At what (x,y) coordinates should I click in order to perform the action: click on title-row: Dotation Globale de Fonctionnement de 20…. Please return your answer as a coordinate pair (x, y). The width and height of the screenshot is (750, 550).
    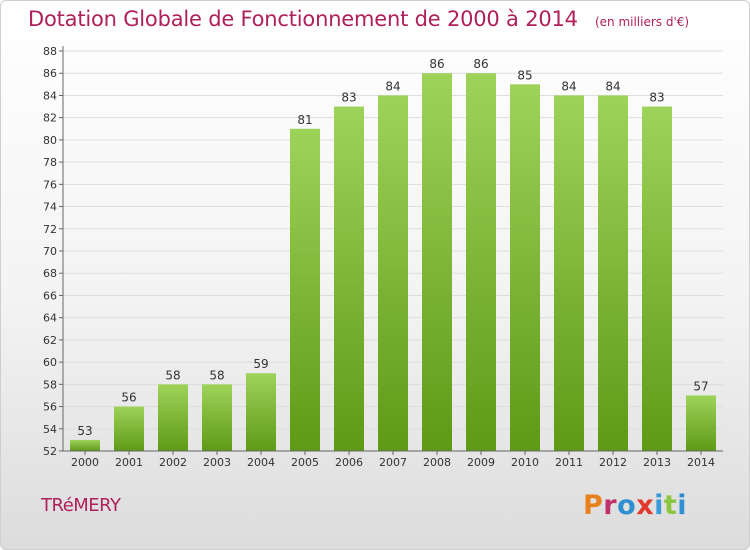
    Looking at the image, I should click on (358, 19).